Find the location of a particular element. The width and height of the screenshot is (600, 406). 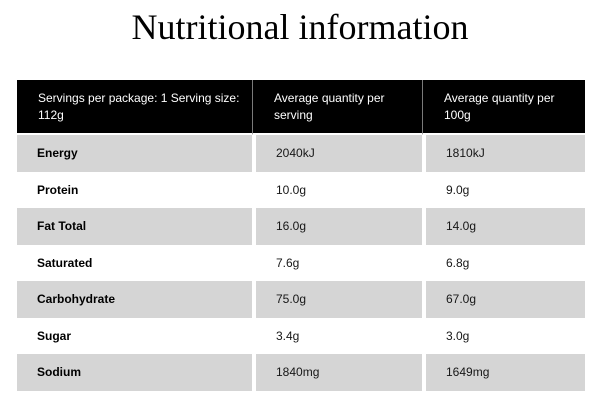

nutrient-label: Protein is located at coordinates (134, 189).